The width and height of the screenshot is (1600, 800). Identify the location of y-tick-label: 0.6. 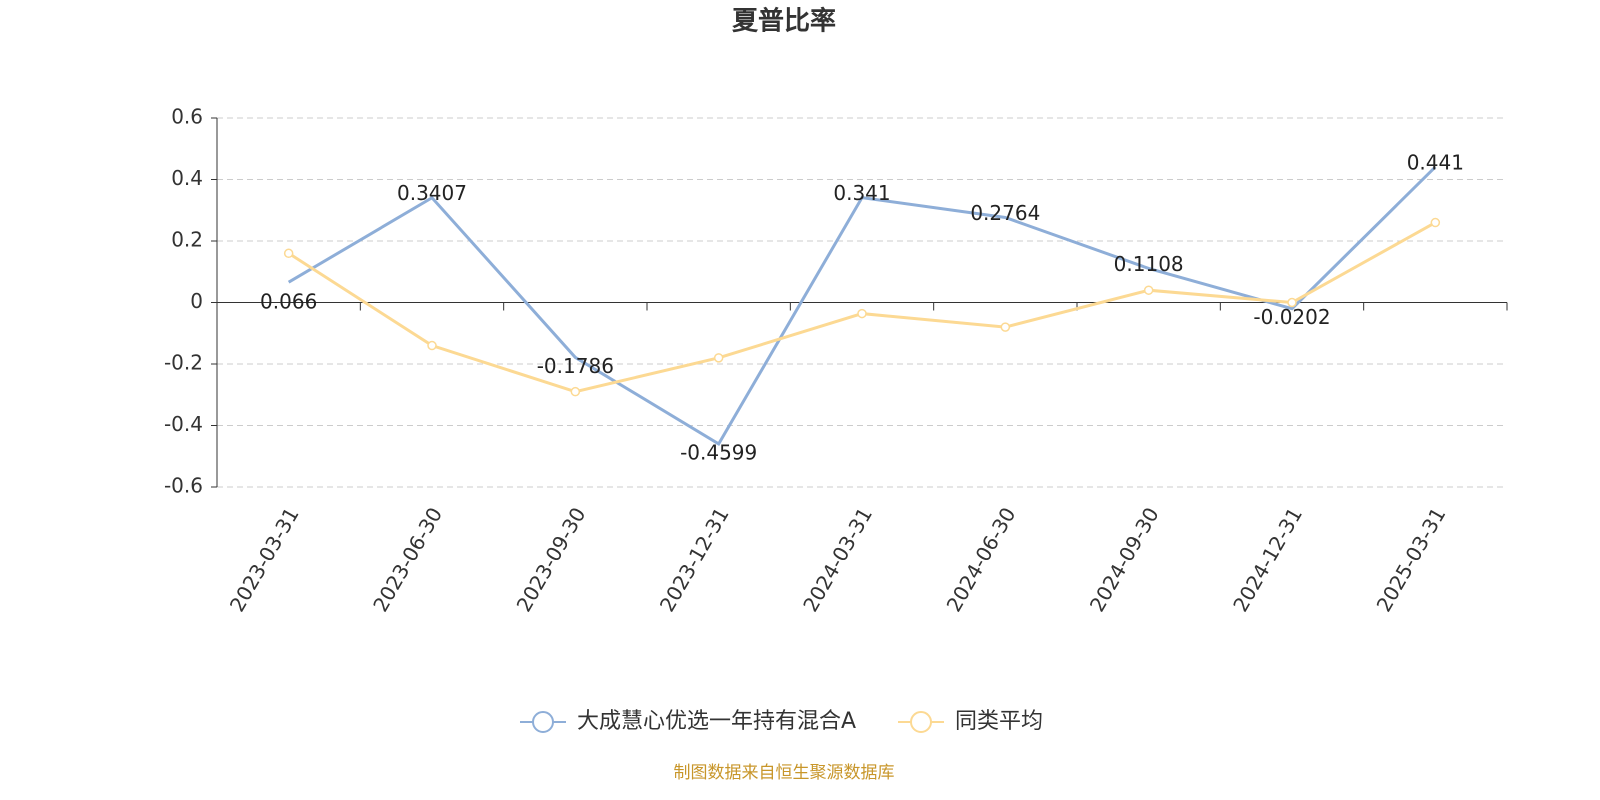
(187, 117).